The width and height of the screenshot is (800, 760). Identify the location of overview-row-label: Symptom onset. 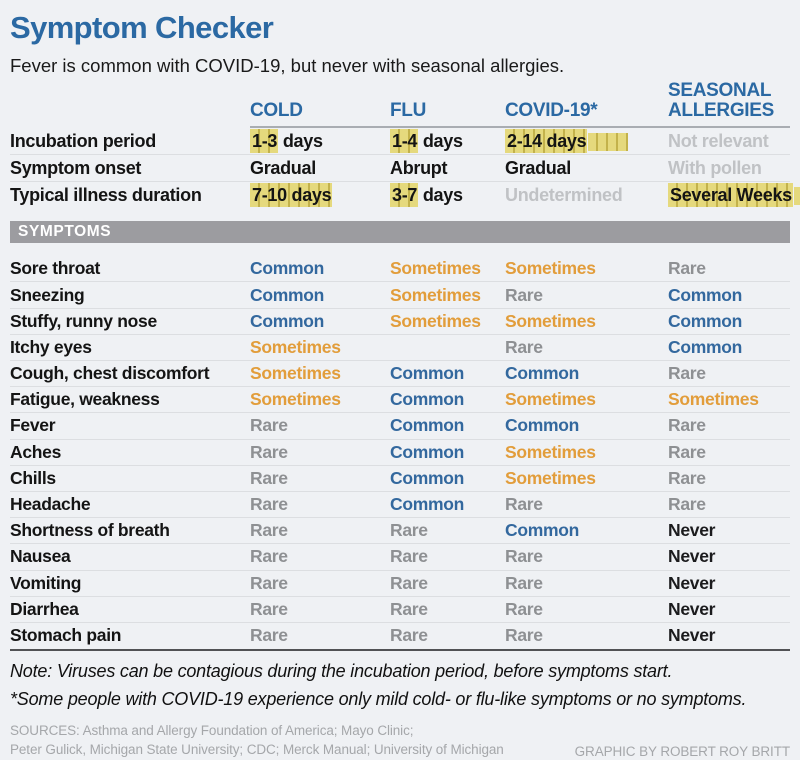
(76, 167).